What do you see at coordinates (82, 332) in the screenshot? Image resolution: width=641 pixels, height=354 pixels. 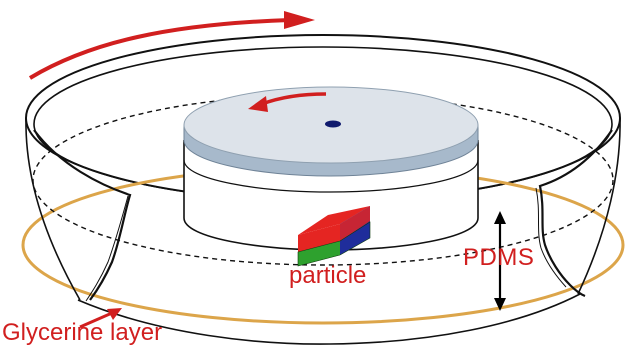 I see `glycerine-layer-label: Glycerine layer` at bounding box center [82, 332].